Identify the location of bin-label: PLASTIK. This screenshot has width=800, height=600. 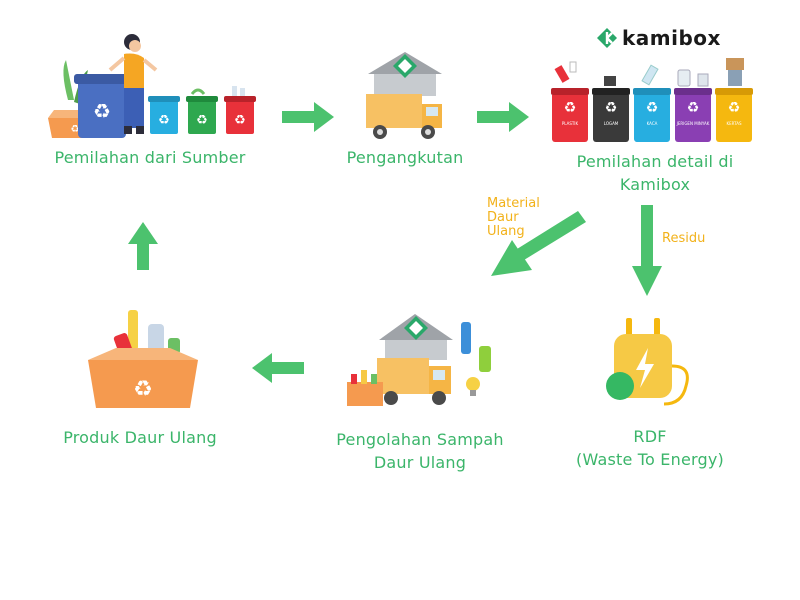
(570, 123).